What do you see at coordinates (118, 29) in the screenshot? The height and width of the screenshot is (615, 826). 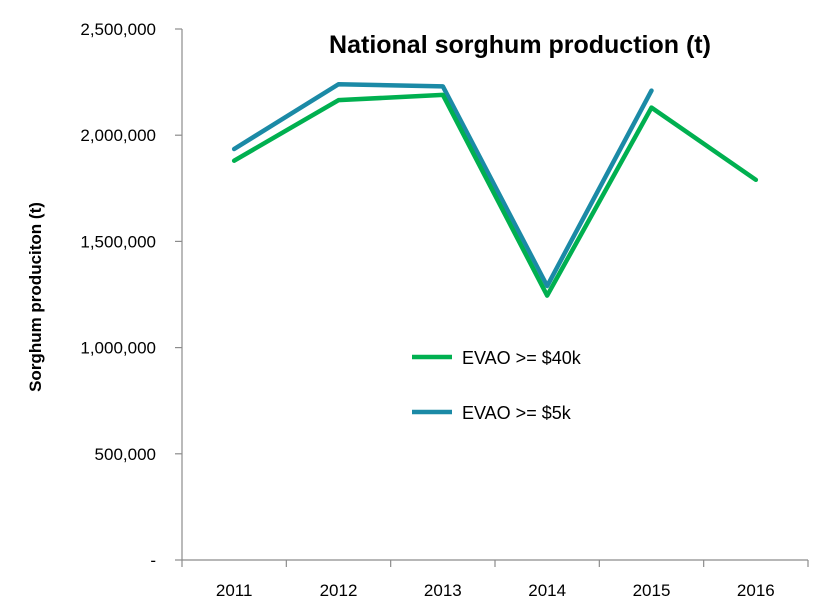 I see `y-tick-label: 2,500,000` at bounding box center [118, 29].